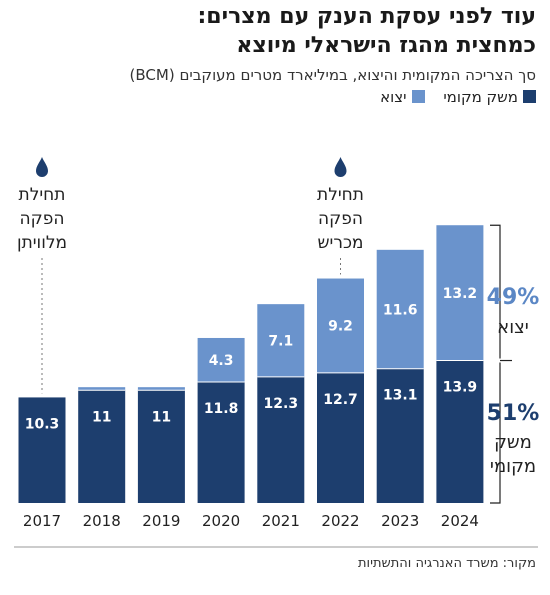 This screenshot has width=550, height=595. I want to click on legend-label-domestic: משק מקומי, so click(480, 97).